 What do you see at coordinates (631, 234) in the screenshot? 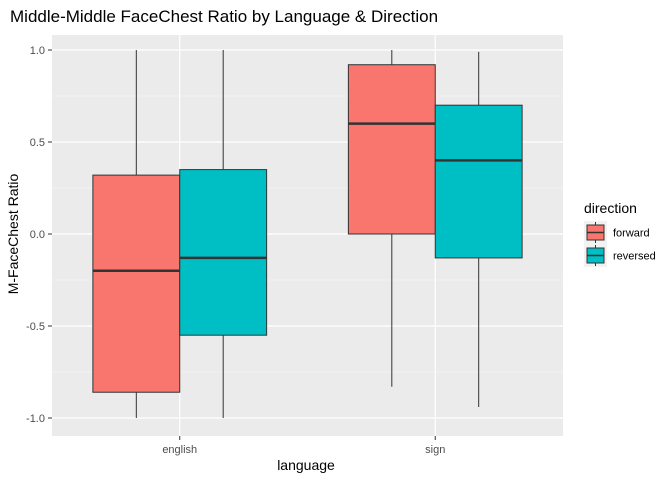
I see `legend-label: forward` at bounding box center [631, 234].